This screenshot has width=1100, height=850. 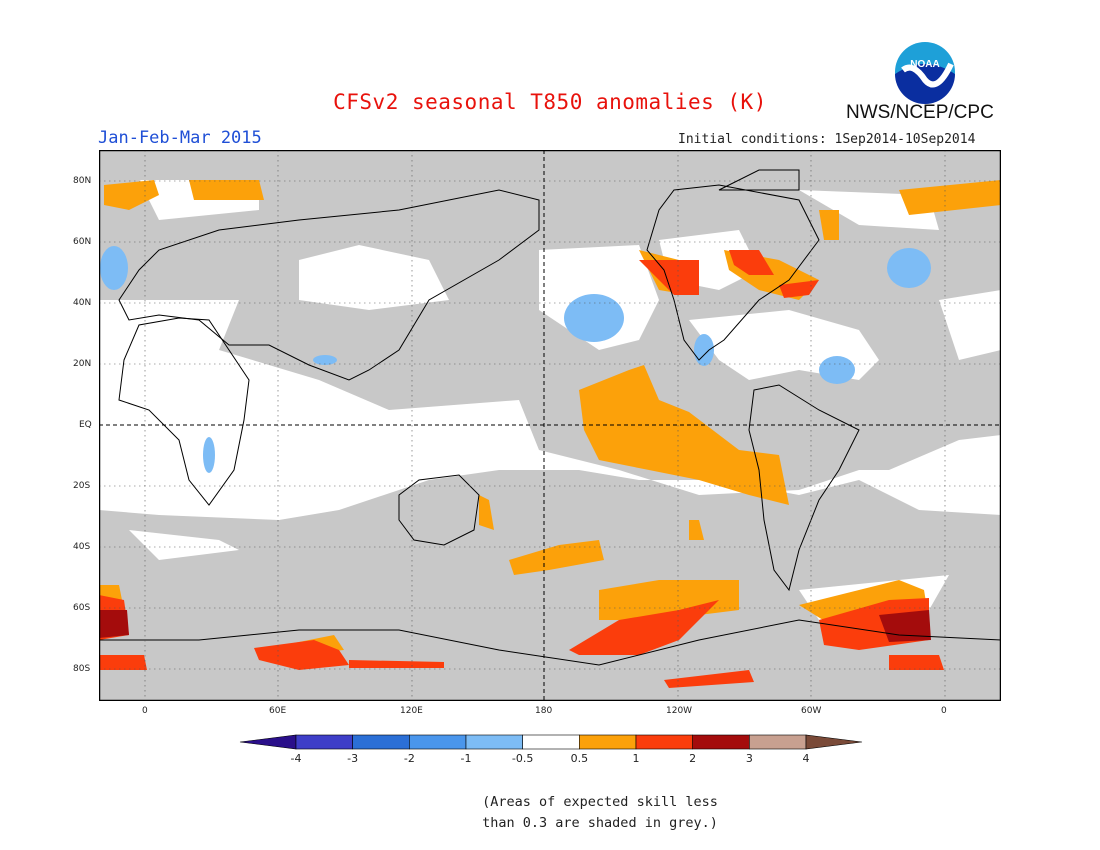 What do you see at coordinates (924, 64) in the screenshot?
I see `logo-text: NOAA` at bounding box center [924, 64].